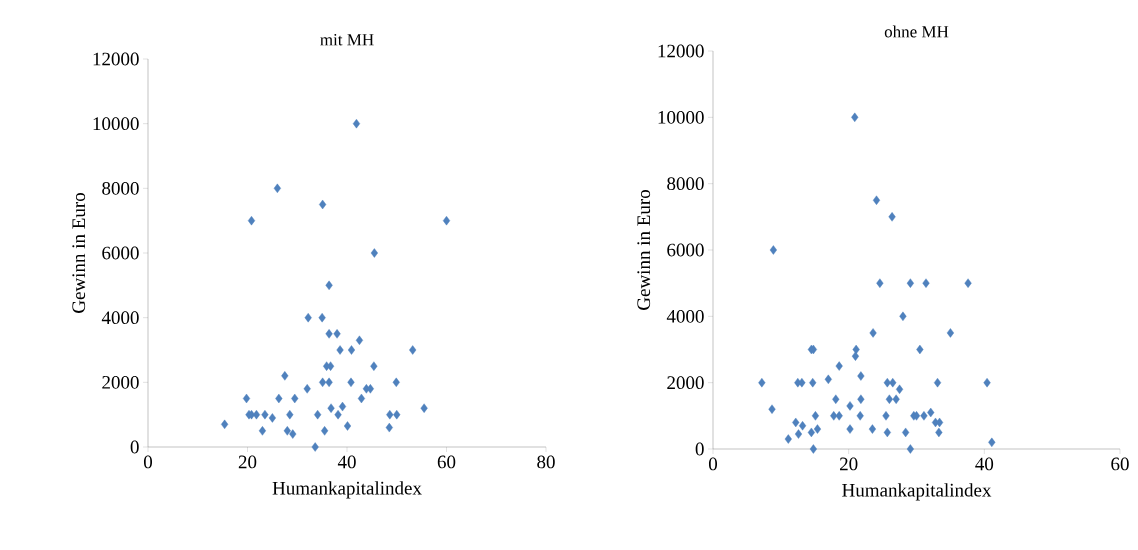  Describe the element at coordinates (916, 31) in the screenshot. I see `chart-title: ohne MH` at that location.